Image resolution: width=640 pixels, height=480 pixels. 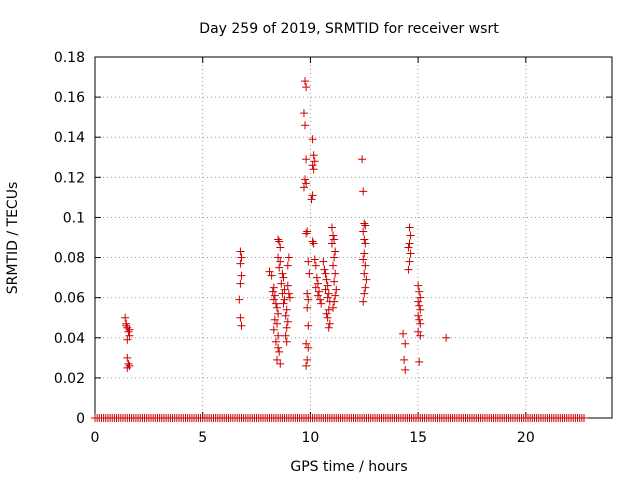 I want to click on y-axis-label: SRMTID / TECUs, so click(x=13, y=238).